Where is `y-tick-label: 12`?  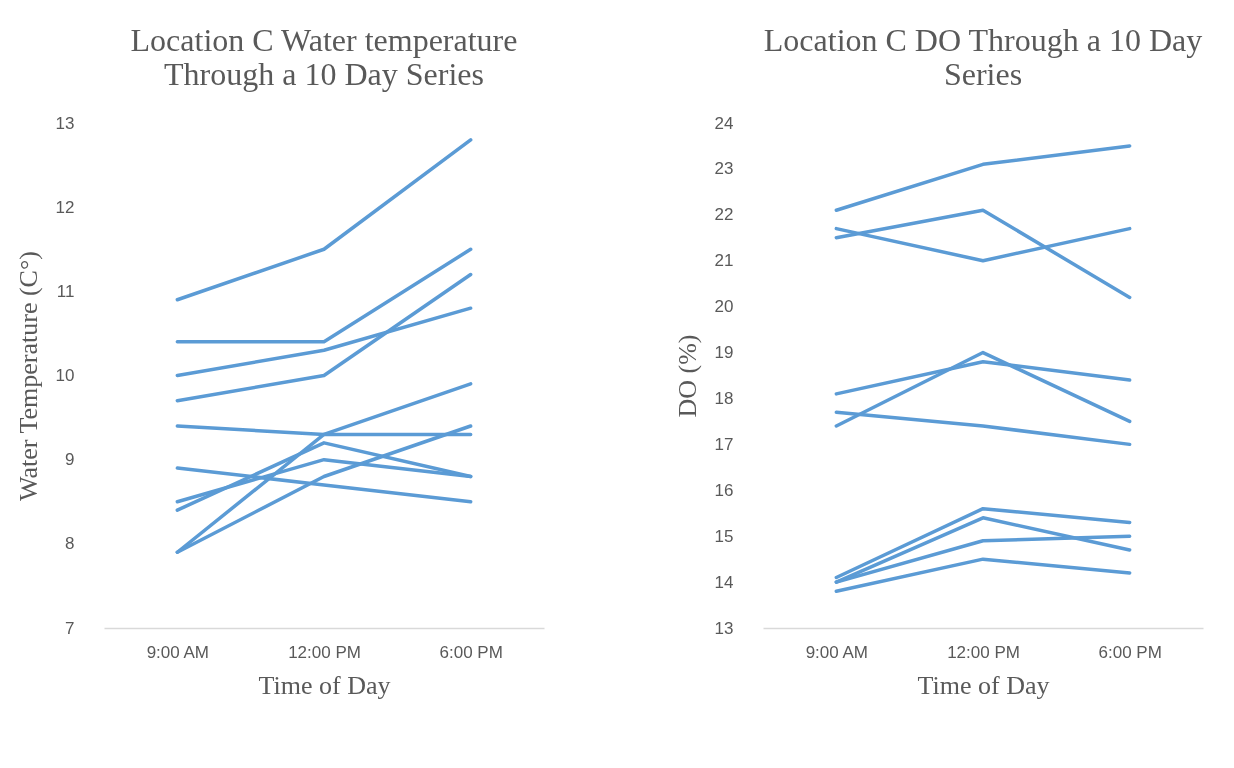
y-tick-label: 12 is located at coordinates (65, 207).